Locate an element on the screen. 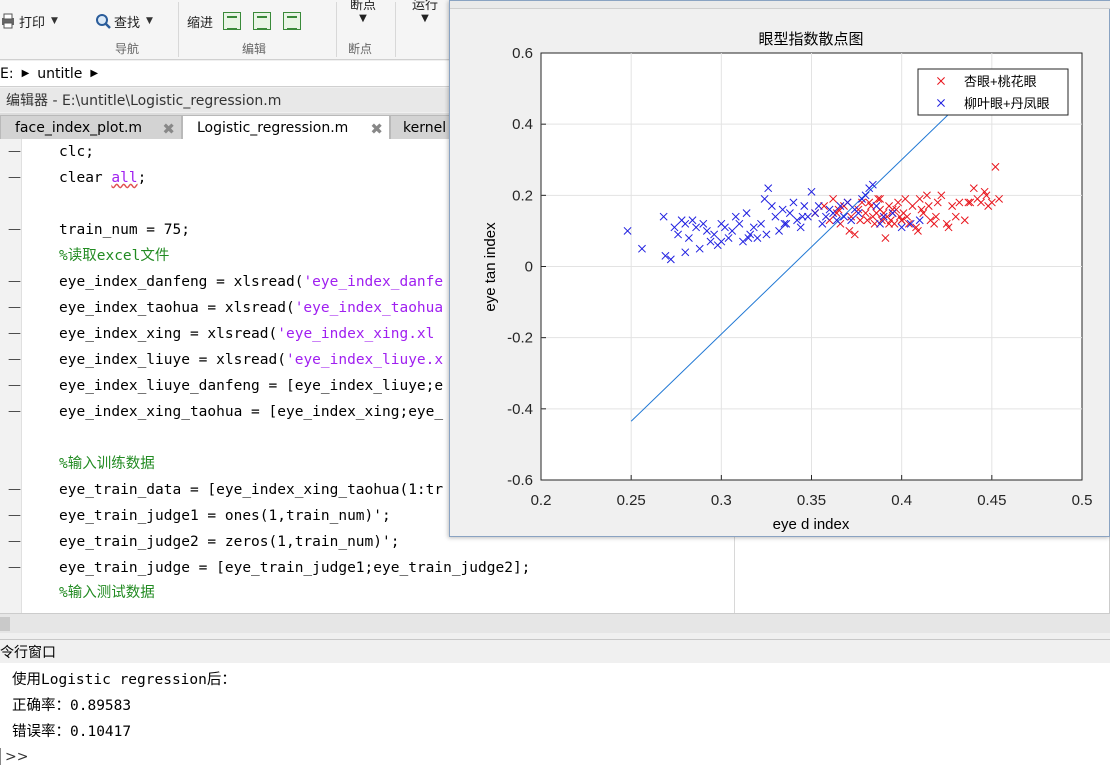 The width and height of the screenshot is (1110, 765). address-drive: E: is located at coordinates (7, 73).